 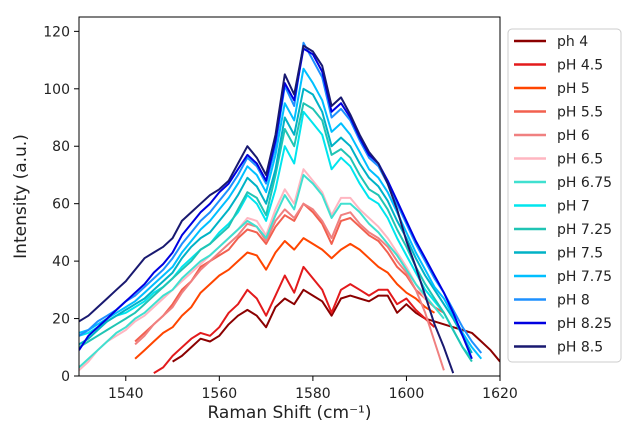 I want to click on legend-label: pH 6.5, so click(x=580, y=160).